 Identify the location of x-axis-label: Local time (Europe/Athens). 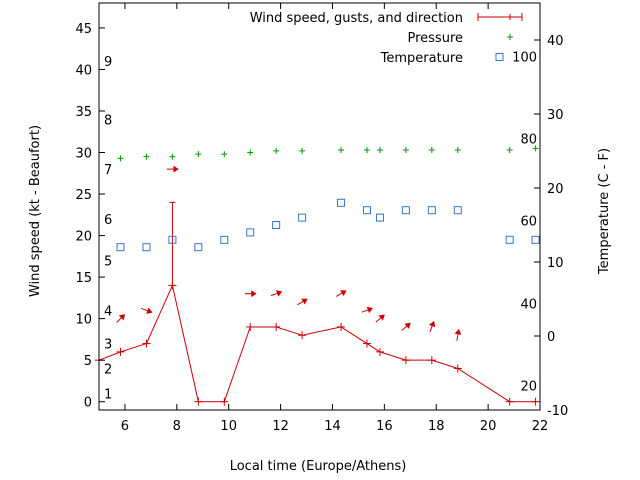
(318, 466).